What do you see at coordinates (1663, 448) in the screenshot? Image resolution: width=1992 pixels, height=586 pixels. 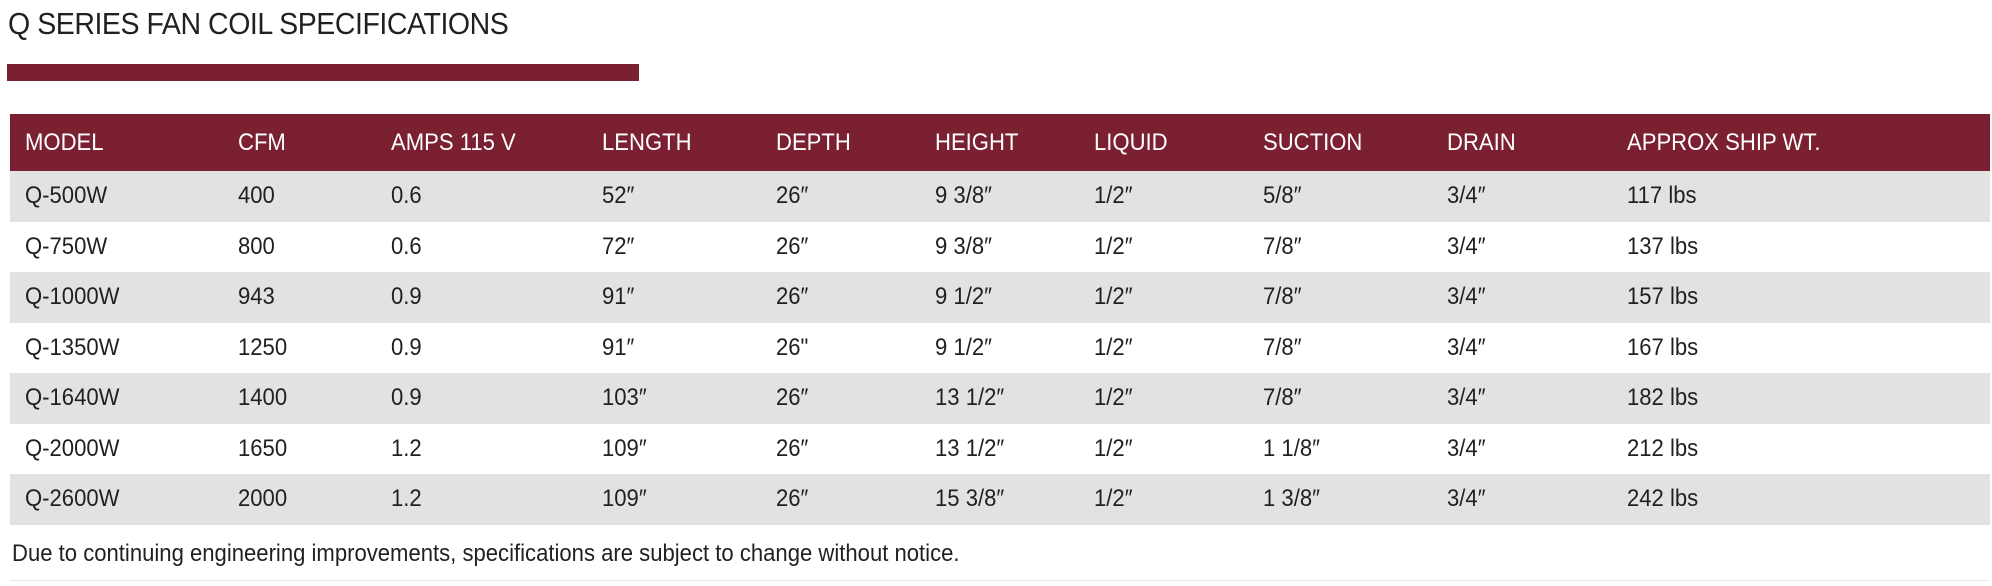 I see `table-cell: 212 lbs` at bounding box center [1663, 448].